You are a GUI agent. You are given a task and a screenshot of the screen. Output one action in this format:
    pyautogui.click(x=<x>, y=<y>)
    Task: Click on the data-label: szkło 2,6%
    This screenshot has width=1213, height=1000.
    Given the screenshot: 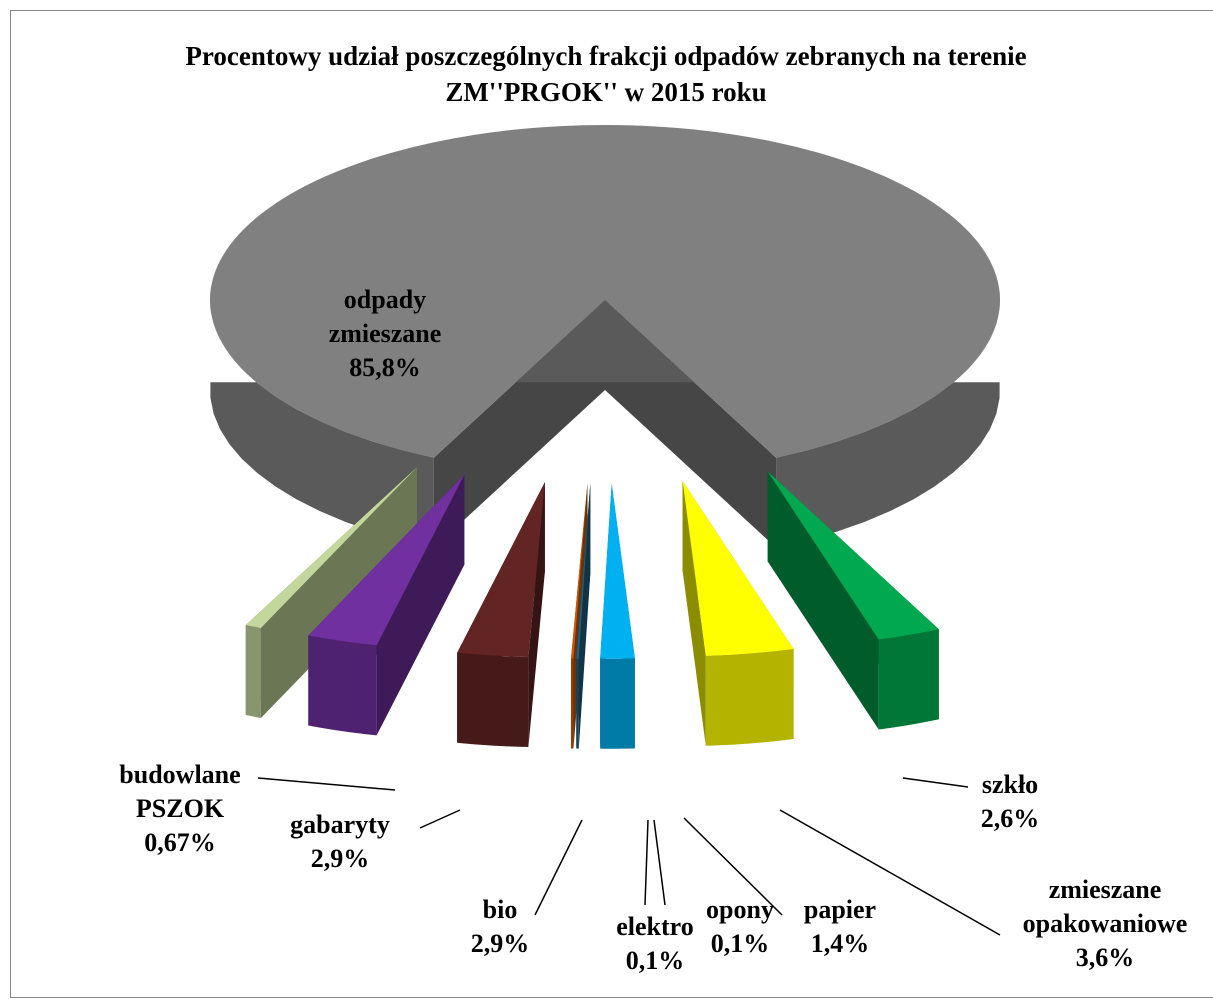 What is the action you would take?
    pyautogui.click(x=1010, y=802)
    